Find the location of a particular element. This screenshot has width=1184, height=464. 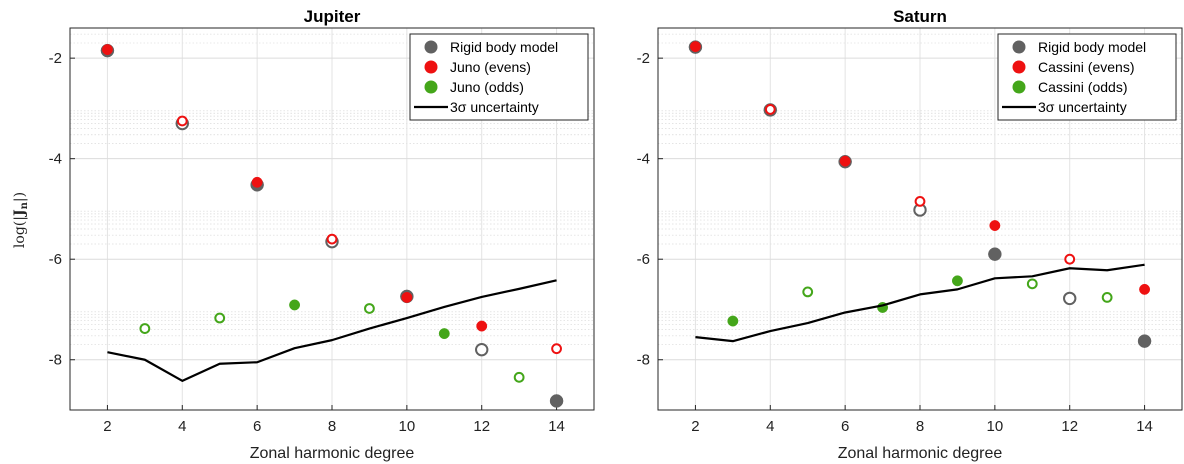

saturn-legend-label: Cassini (evens) is located at coordinates (1086, 67).